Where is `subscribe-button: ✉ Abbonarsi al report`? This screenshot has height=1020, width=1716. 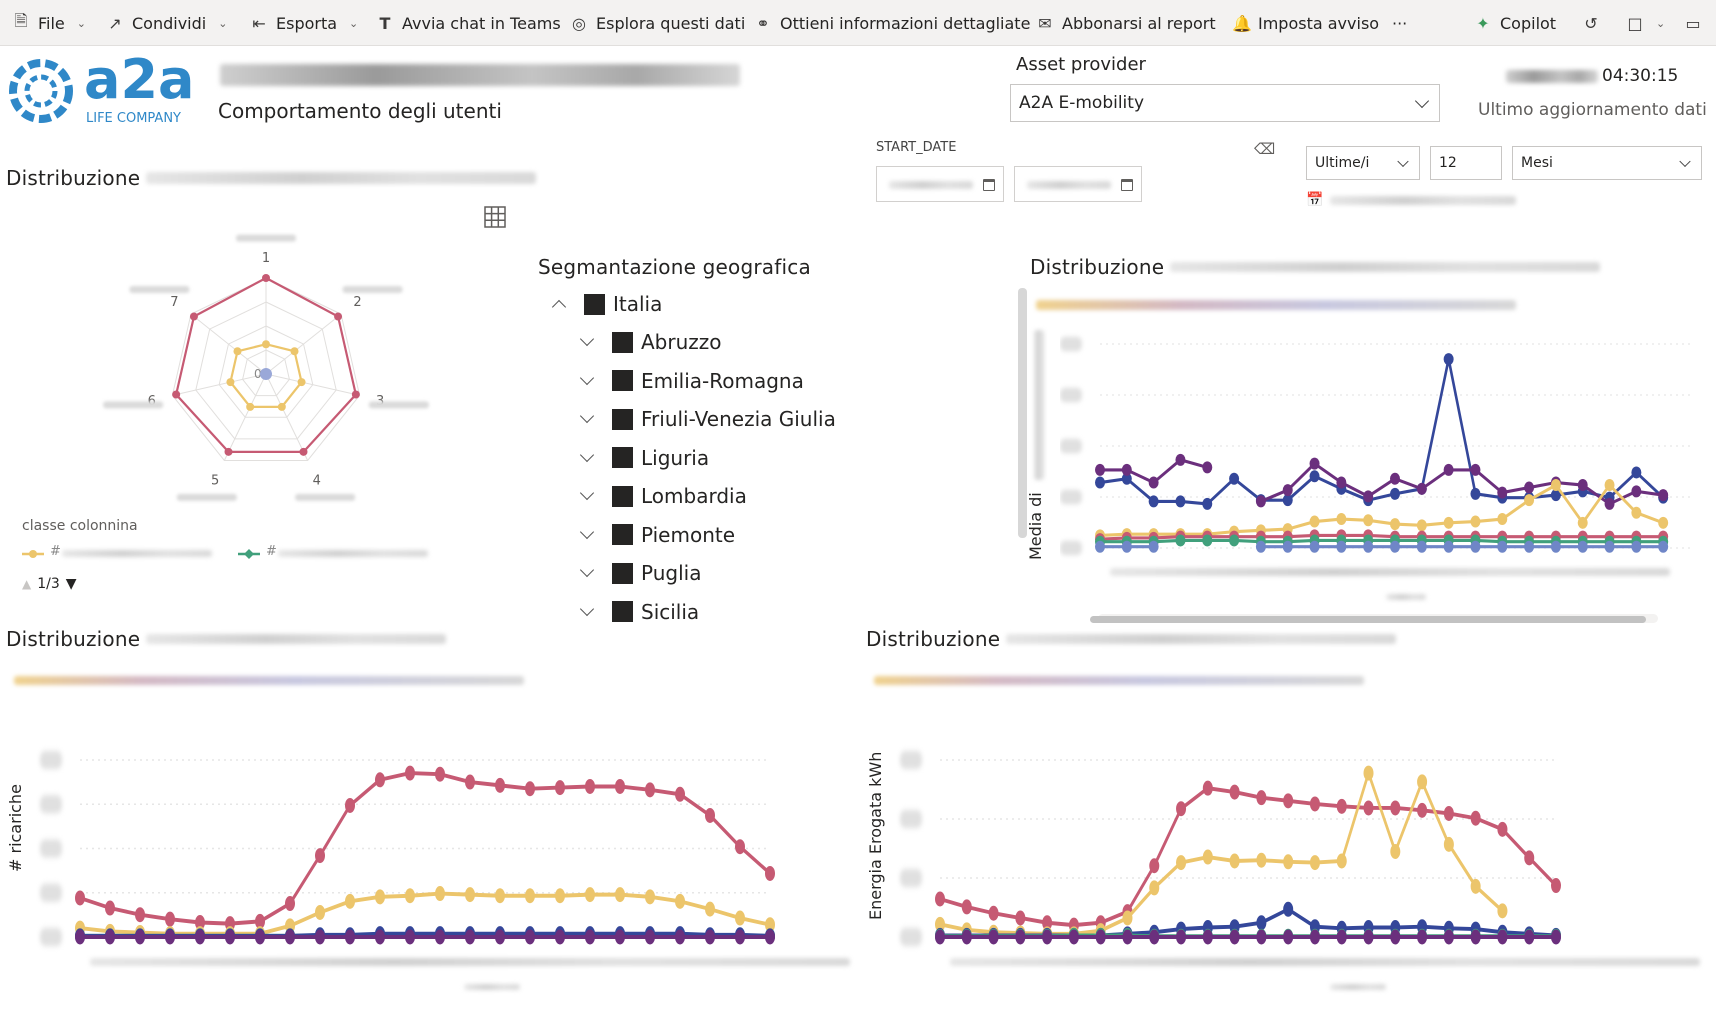 subscribe-button: ✉ Abbonarsi al report is located at coordinates (1125, 23).